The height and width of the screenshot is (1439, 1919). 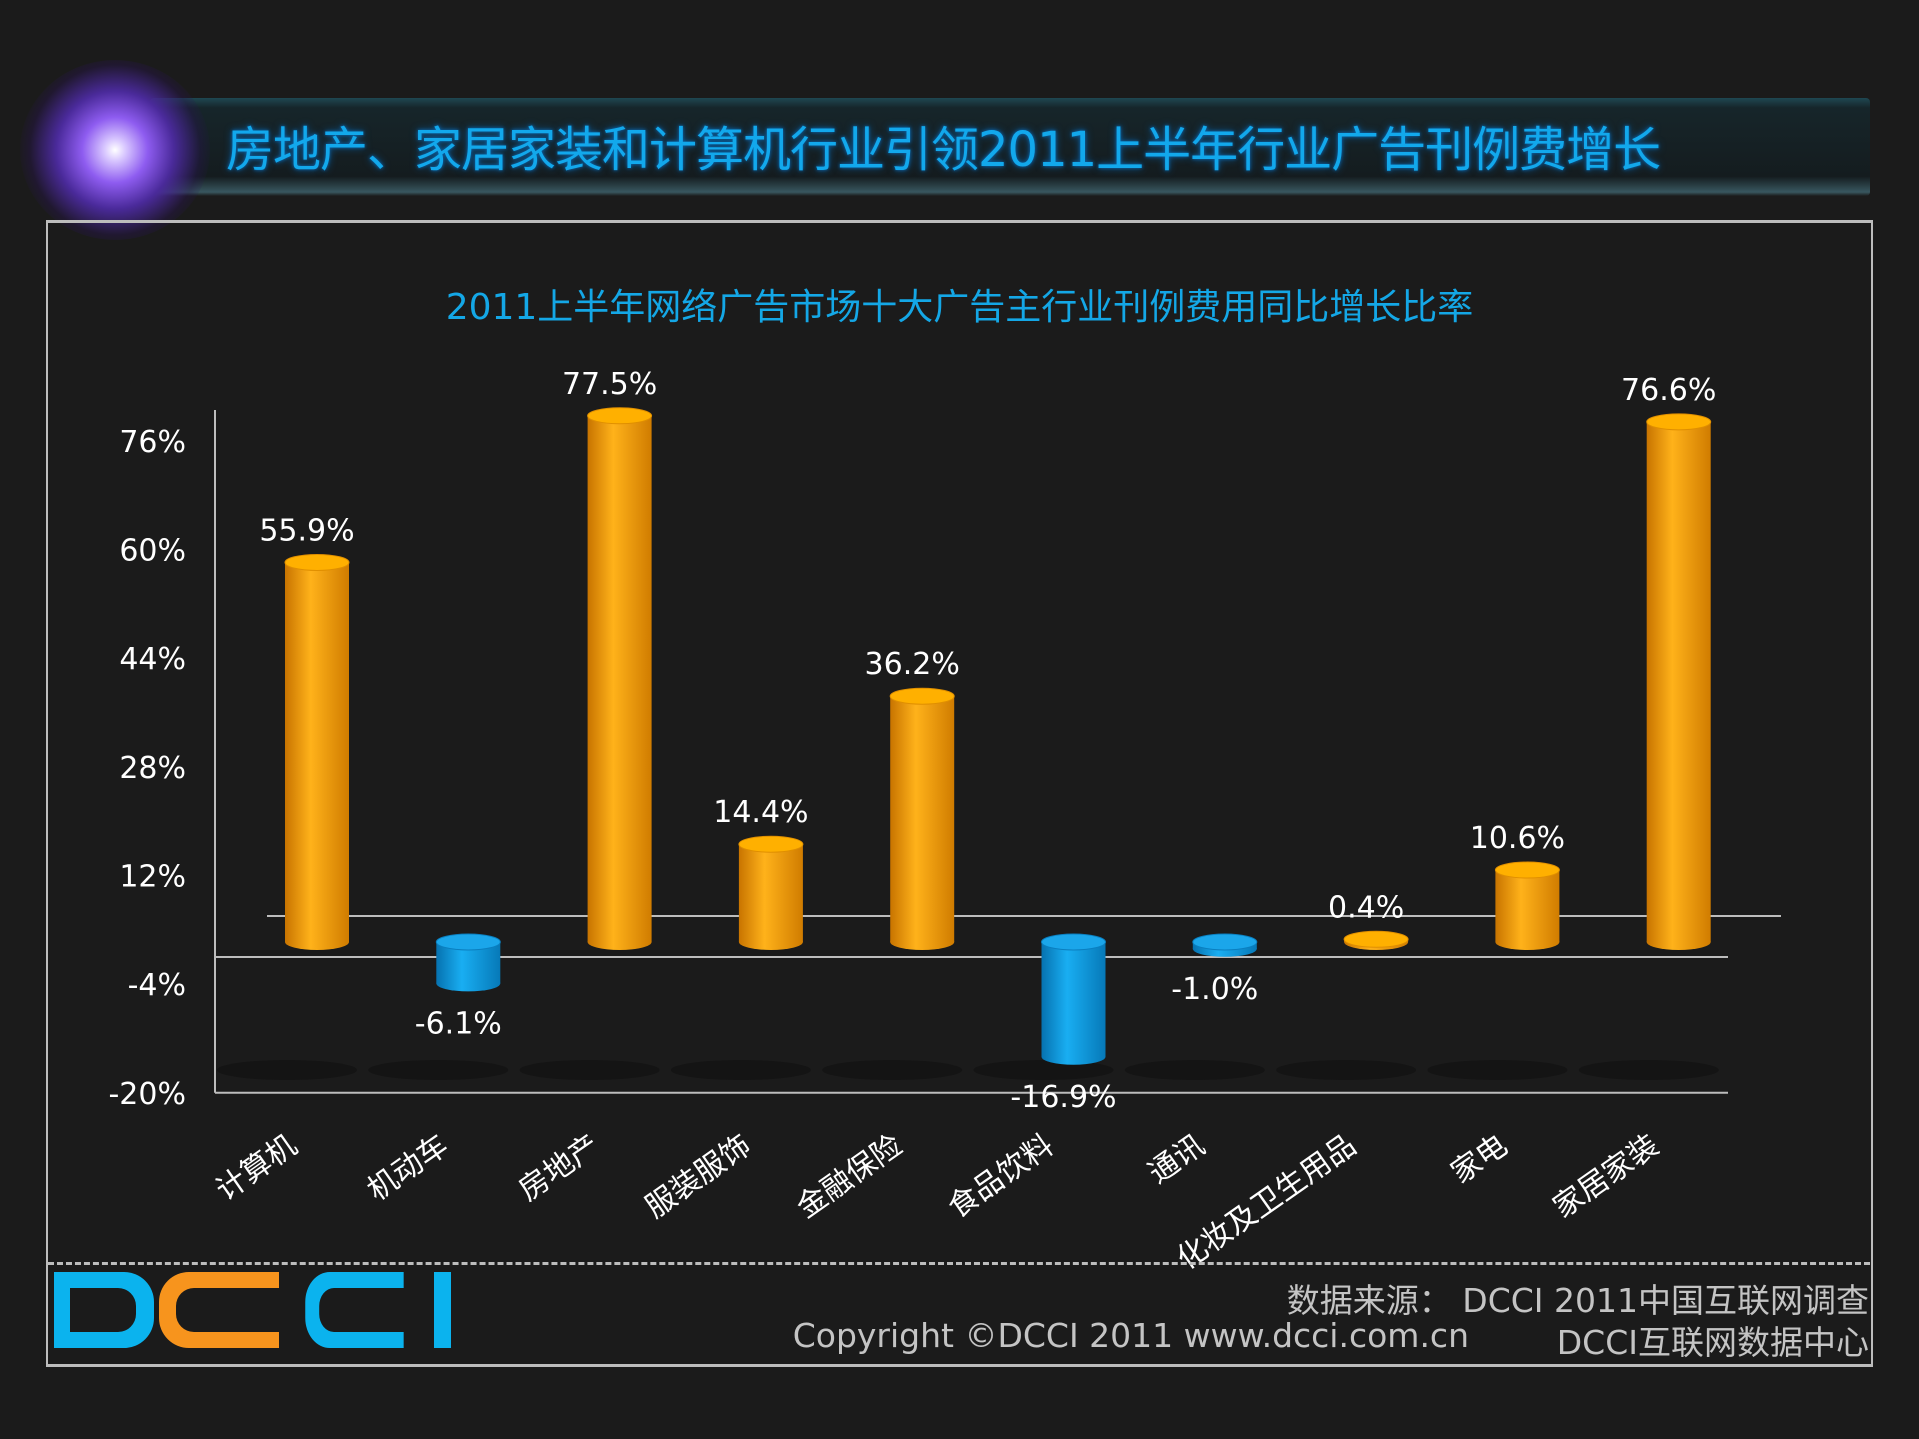 What do you see at coordinates (1517, 838) in the screenshot?
I see `data-label: 10.6%` at bounding box center [1517, 838].